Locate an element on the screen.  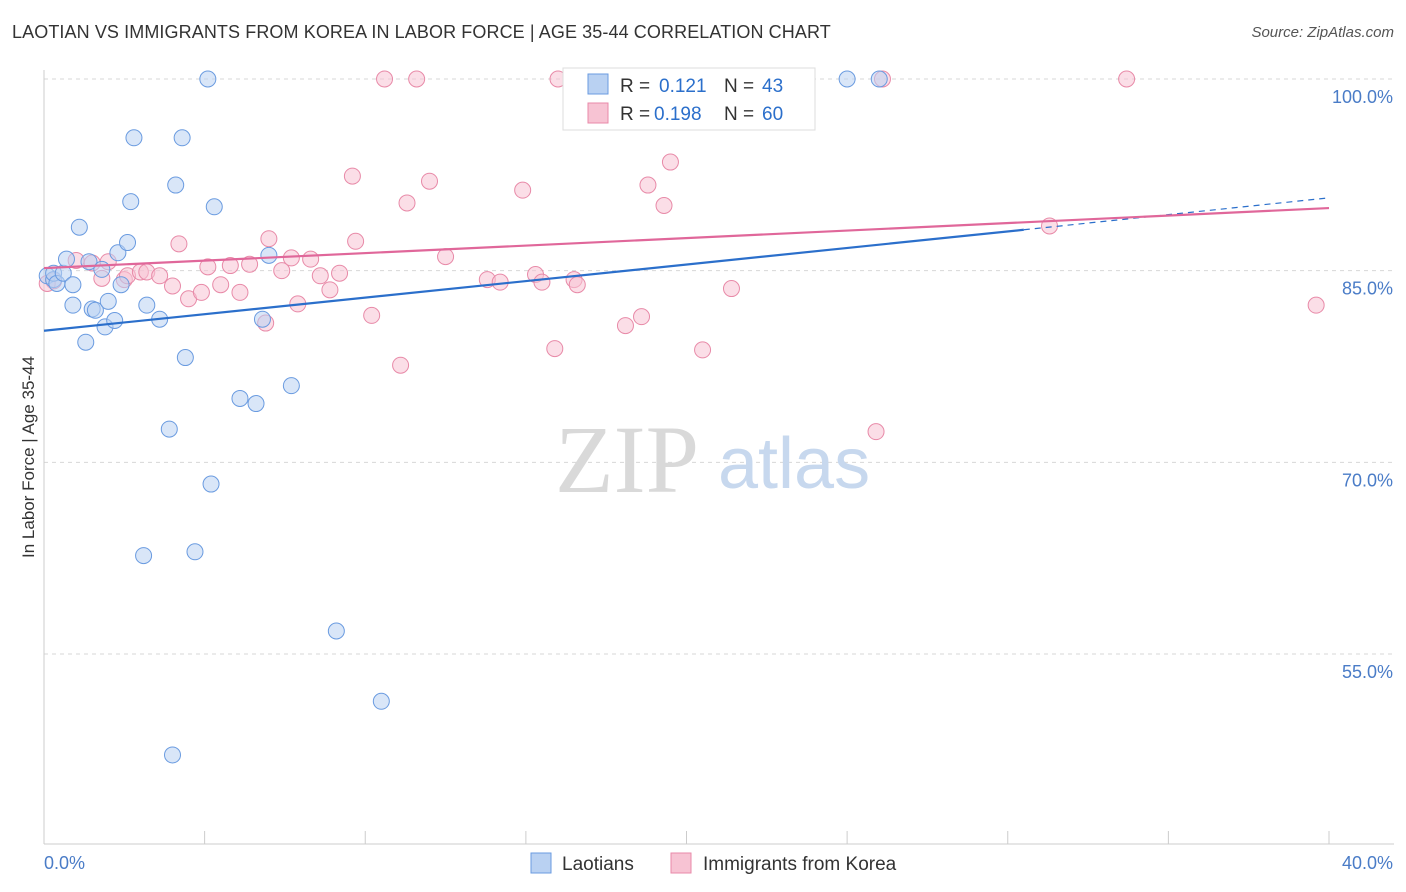
trend-korea is located at coordinates (686, 238).